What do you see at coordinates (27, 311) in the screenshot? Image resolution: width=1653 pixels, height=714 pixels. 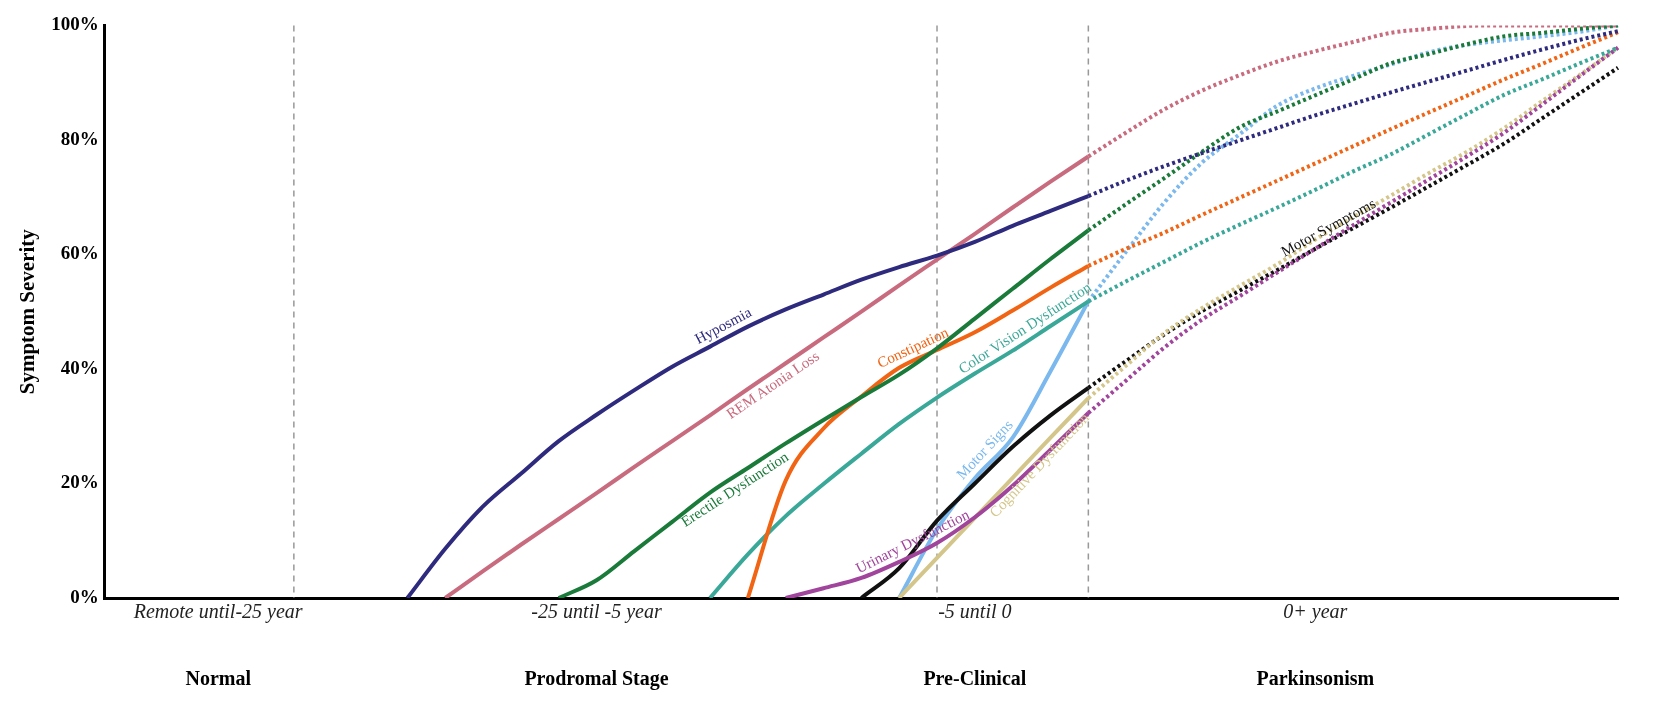 I see `y-axis-title: Symptom Severity` at bounding box center [27, 311].